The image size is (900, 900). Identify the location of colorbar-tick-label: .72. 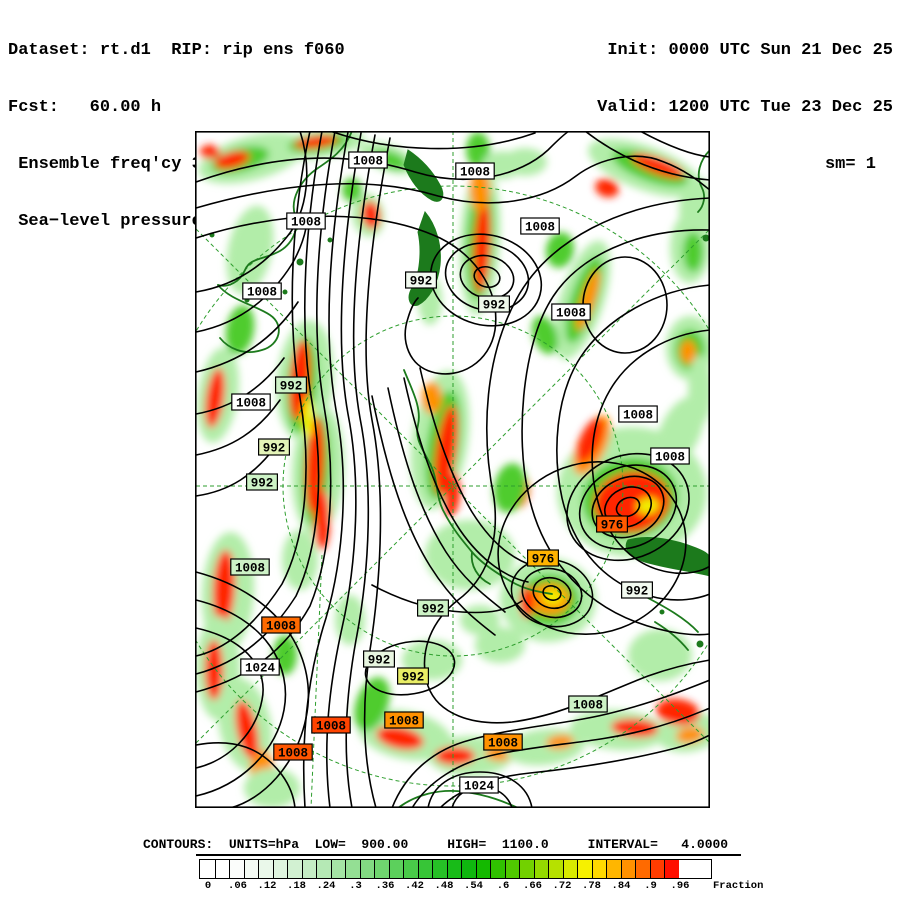
(562, 886).